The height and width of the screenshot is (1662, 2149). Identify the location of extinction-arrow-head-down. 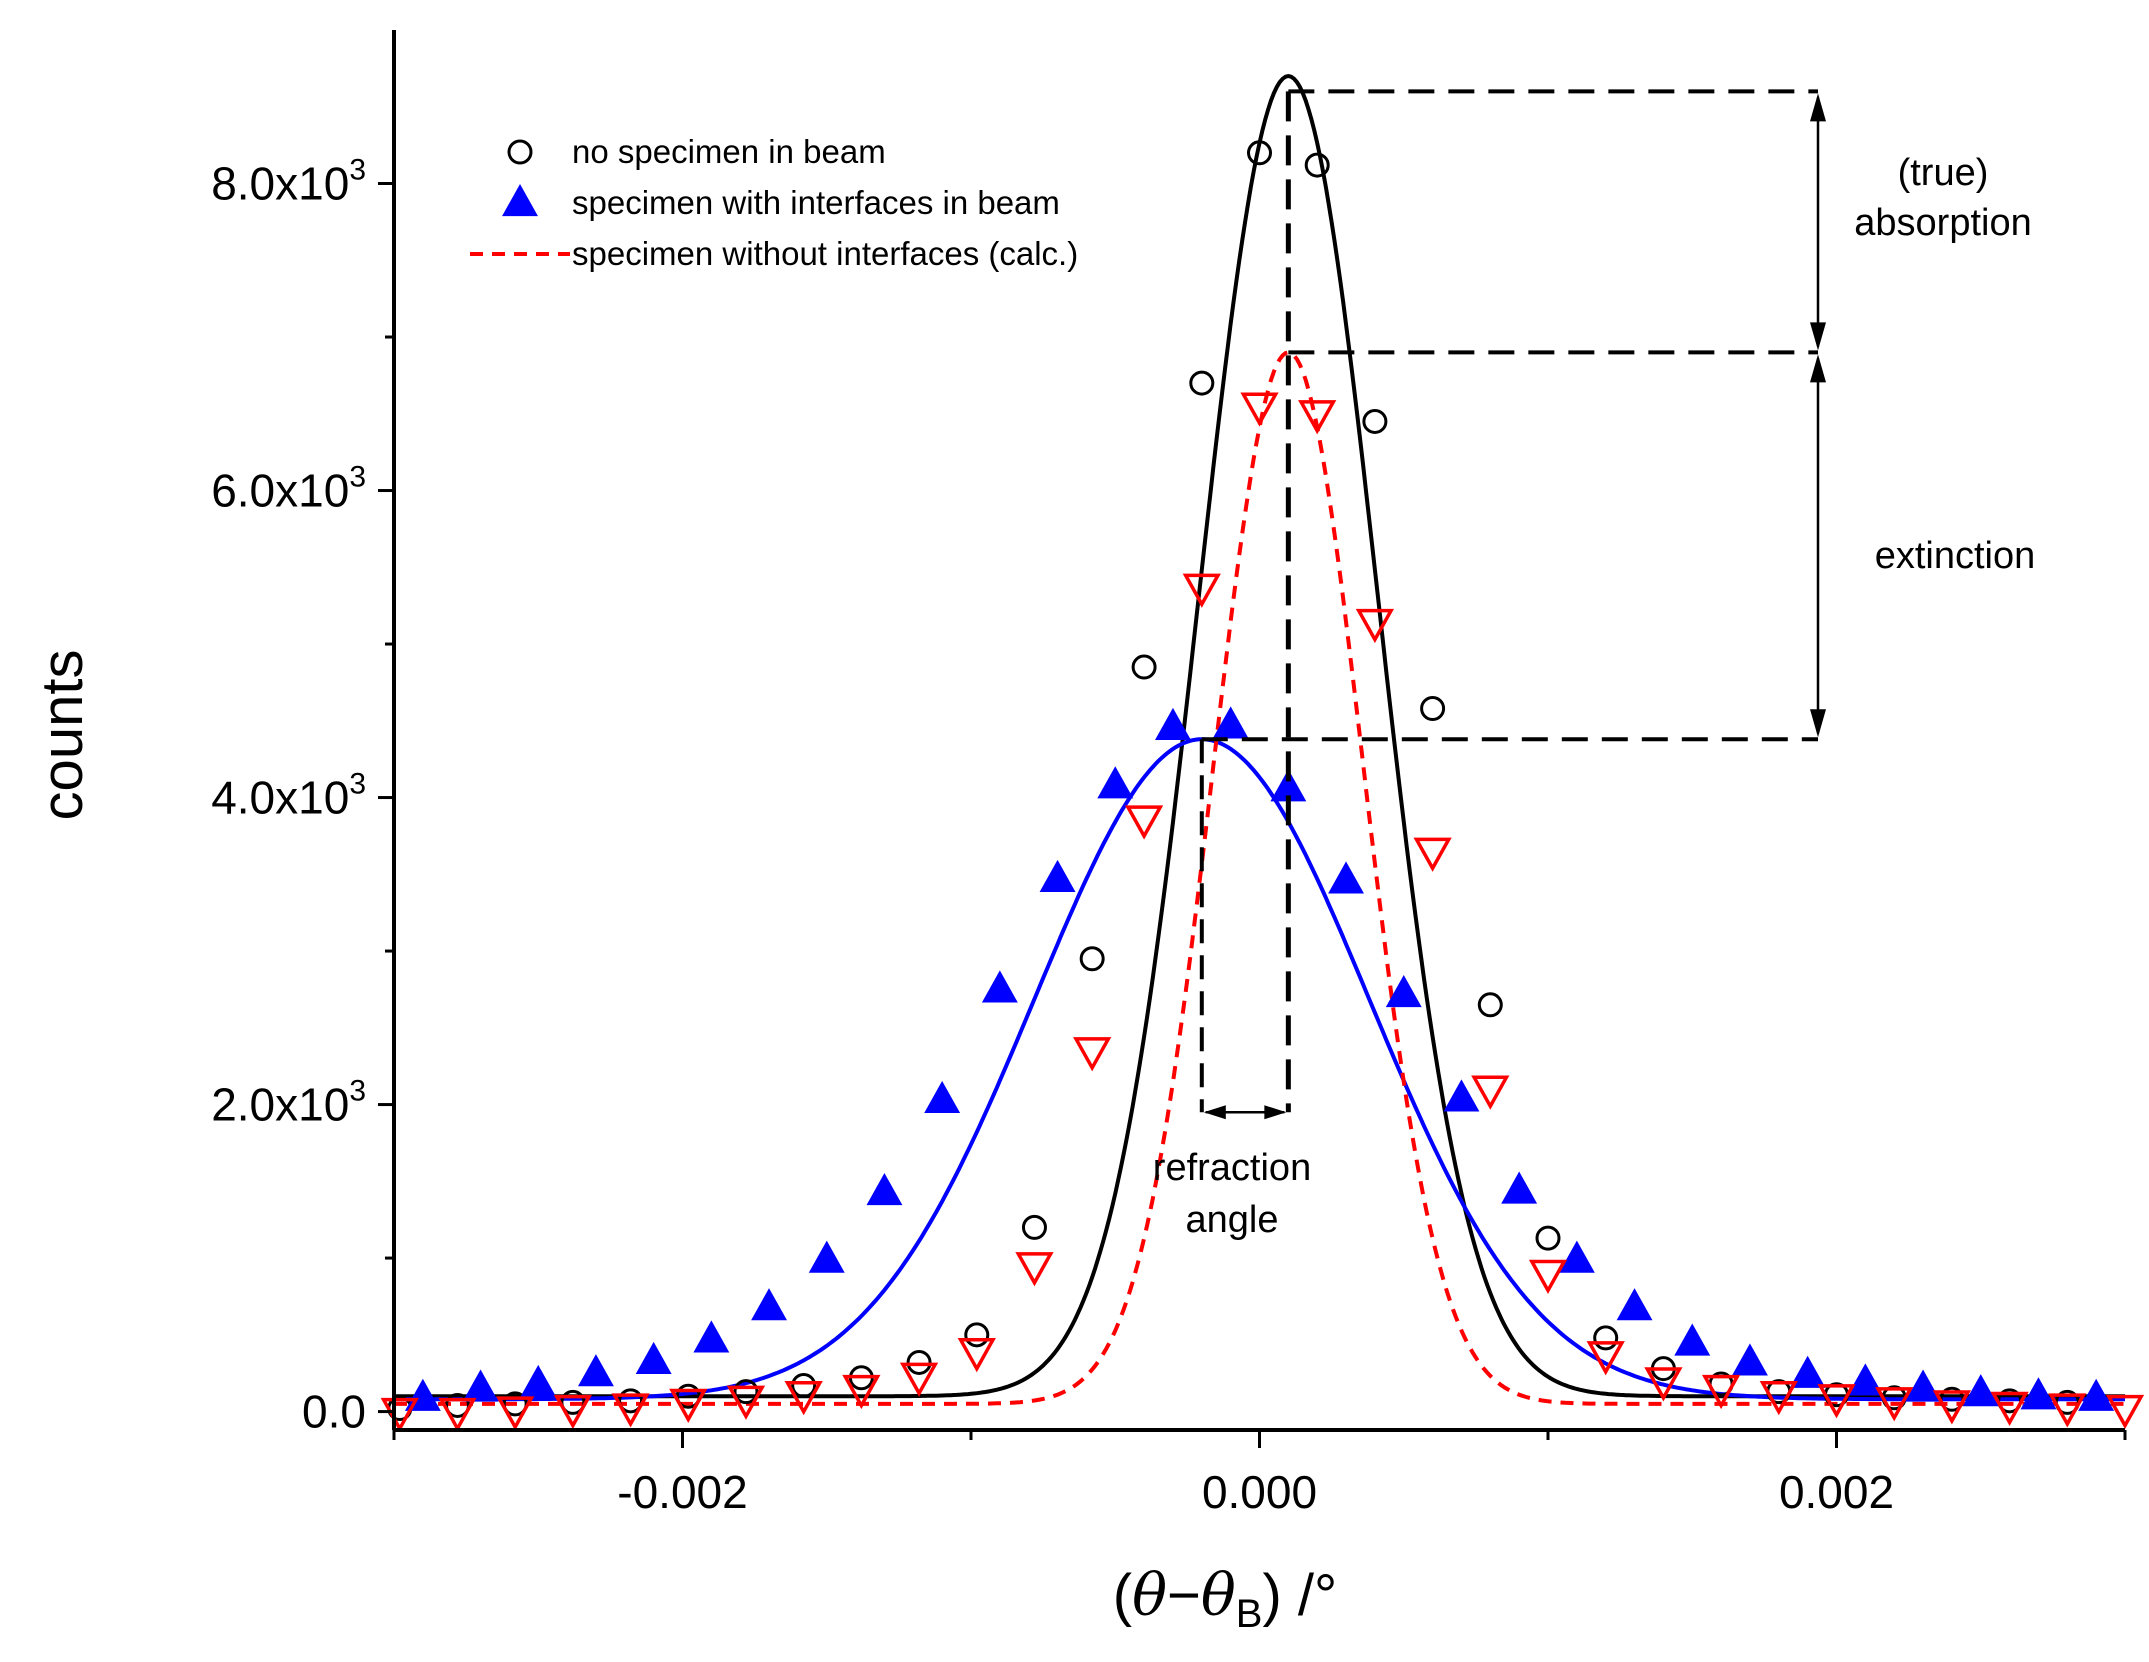
(1818, 723).